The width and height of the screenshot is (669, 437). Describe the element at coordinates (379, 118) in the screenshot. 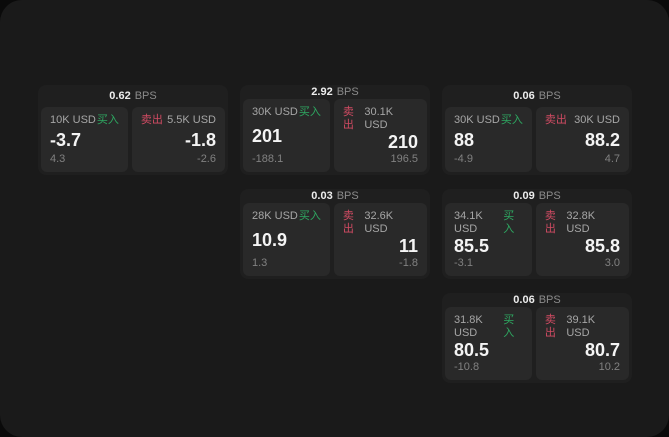

I see `sell-amount: 30.1K USD` at that location.